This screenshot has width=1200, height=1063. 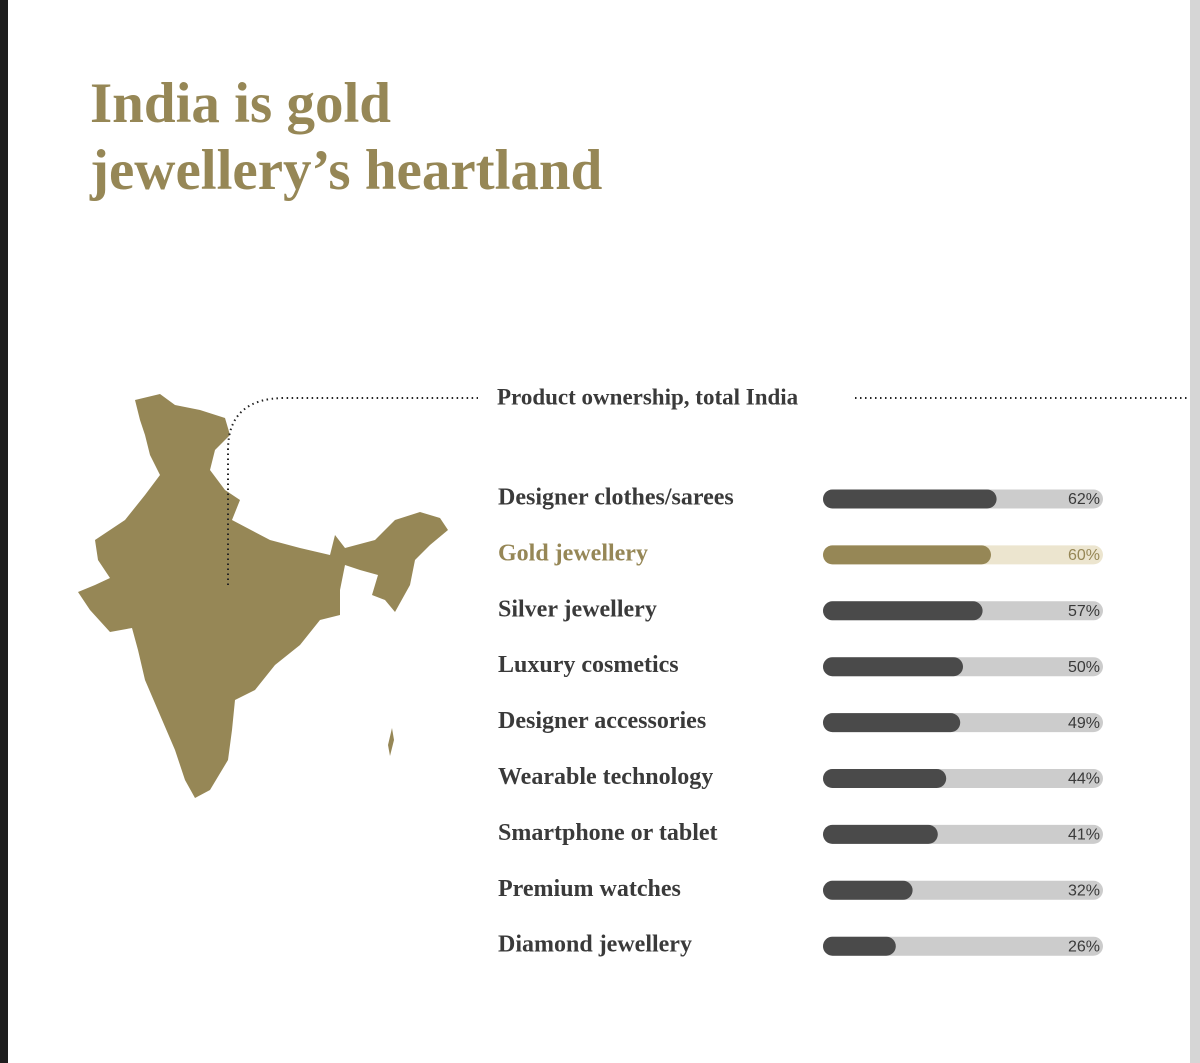 I want to click on title: India is gold jewellery’s heartland, so click(x=346, y=137).